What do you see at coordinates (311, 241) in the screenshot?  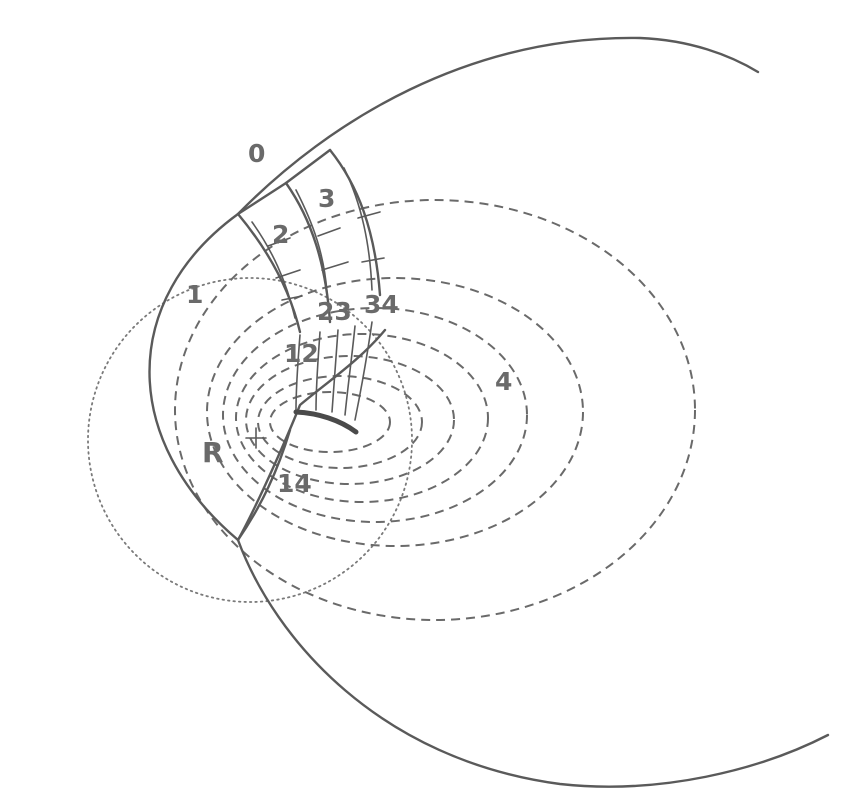 I see `strip-inner-arc-b` at bounding box center [311, 241].